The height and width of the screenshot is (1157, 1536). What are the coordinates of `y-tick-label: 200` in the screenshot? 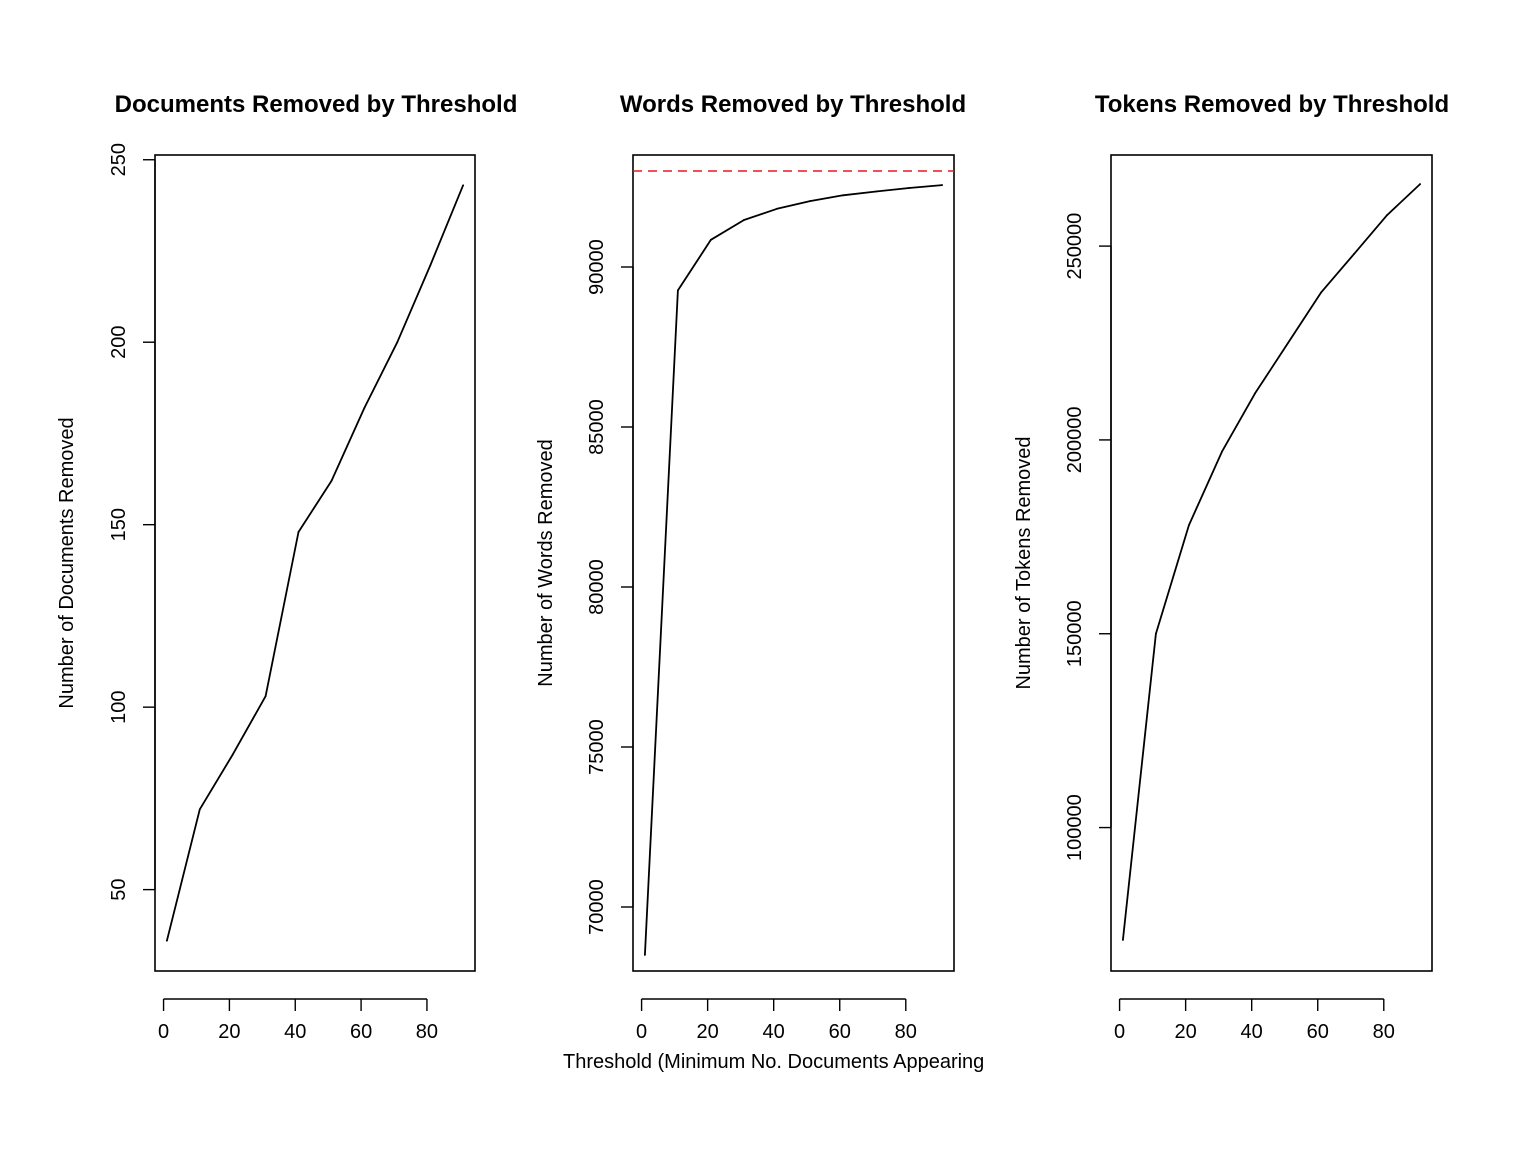 It's located at (119, 342).